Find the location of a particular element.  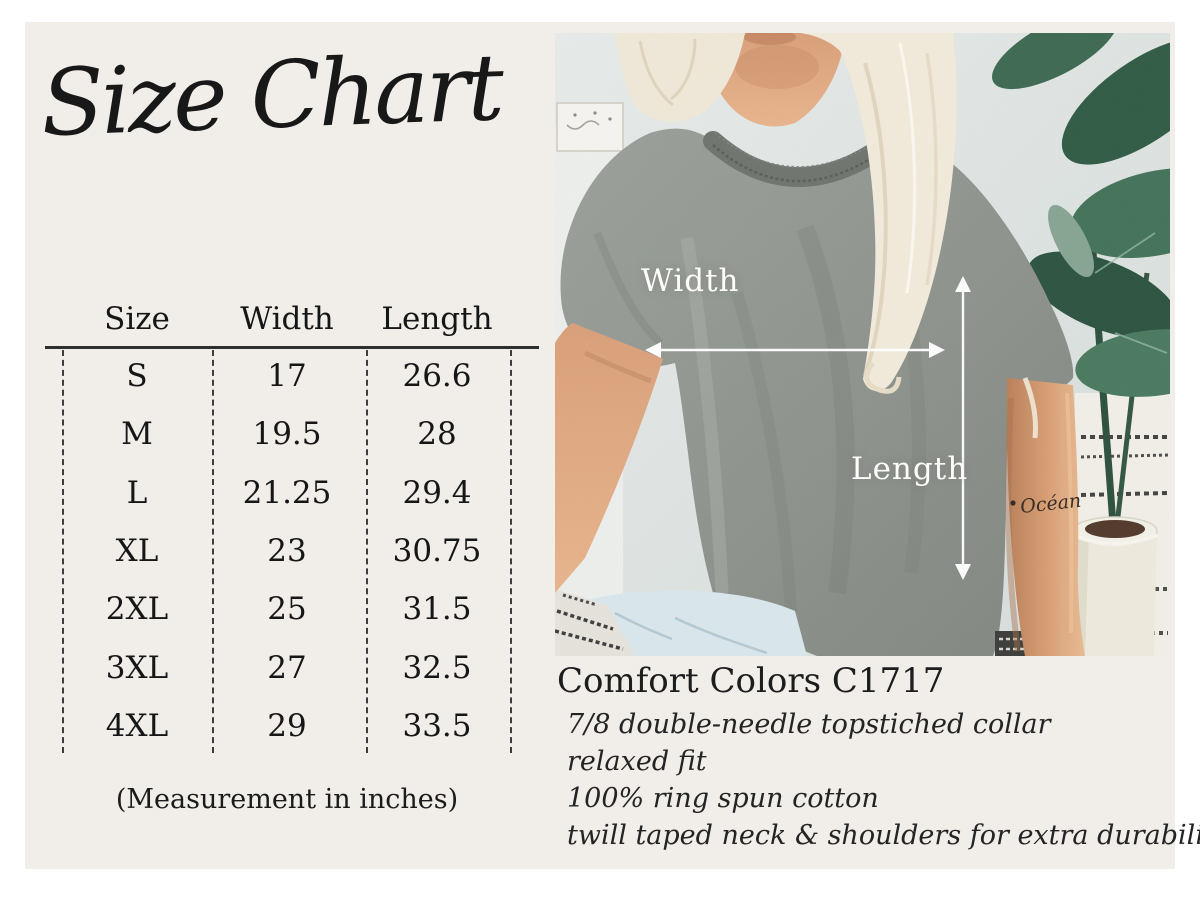

page-title: Size Chart is located at coordinates (271, 96).